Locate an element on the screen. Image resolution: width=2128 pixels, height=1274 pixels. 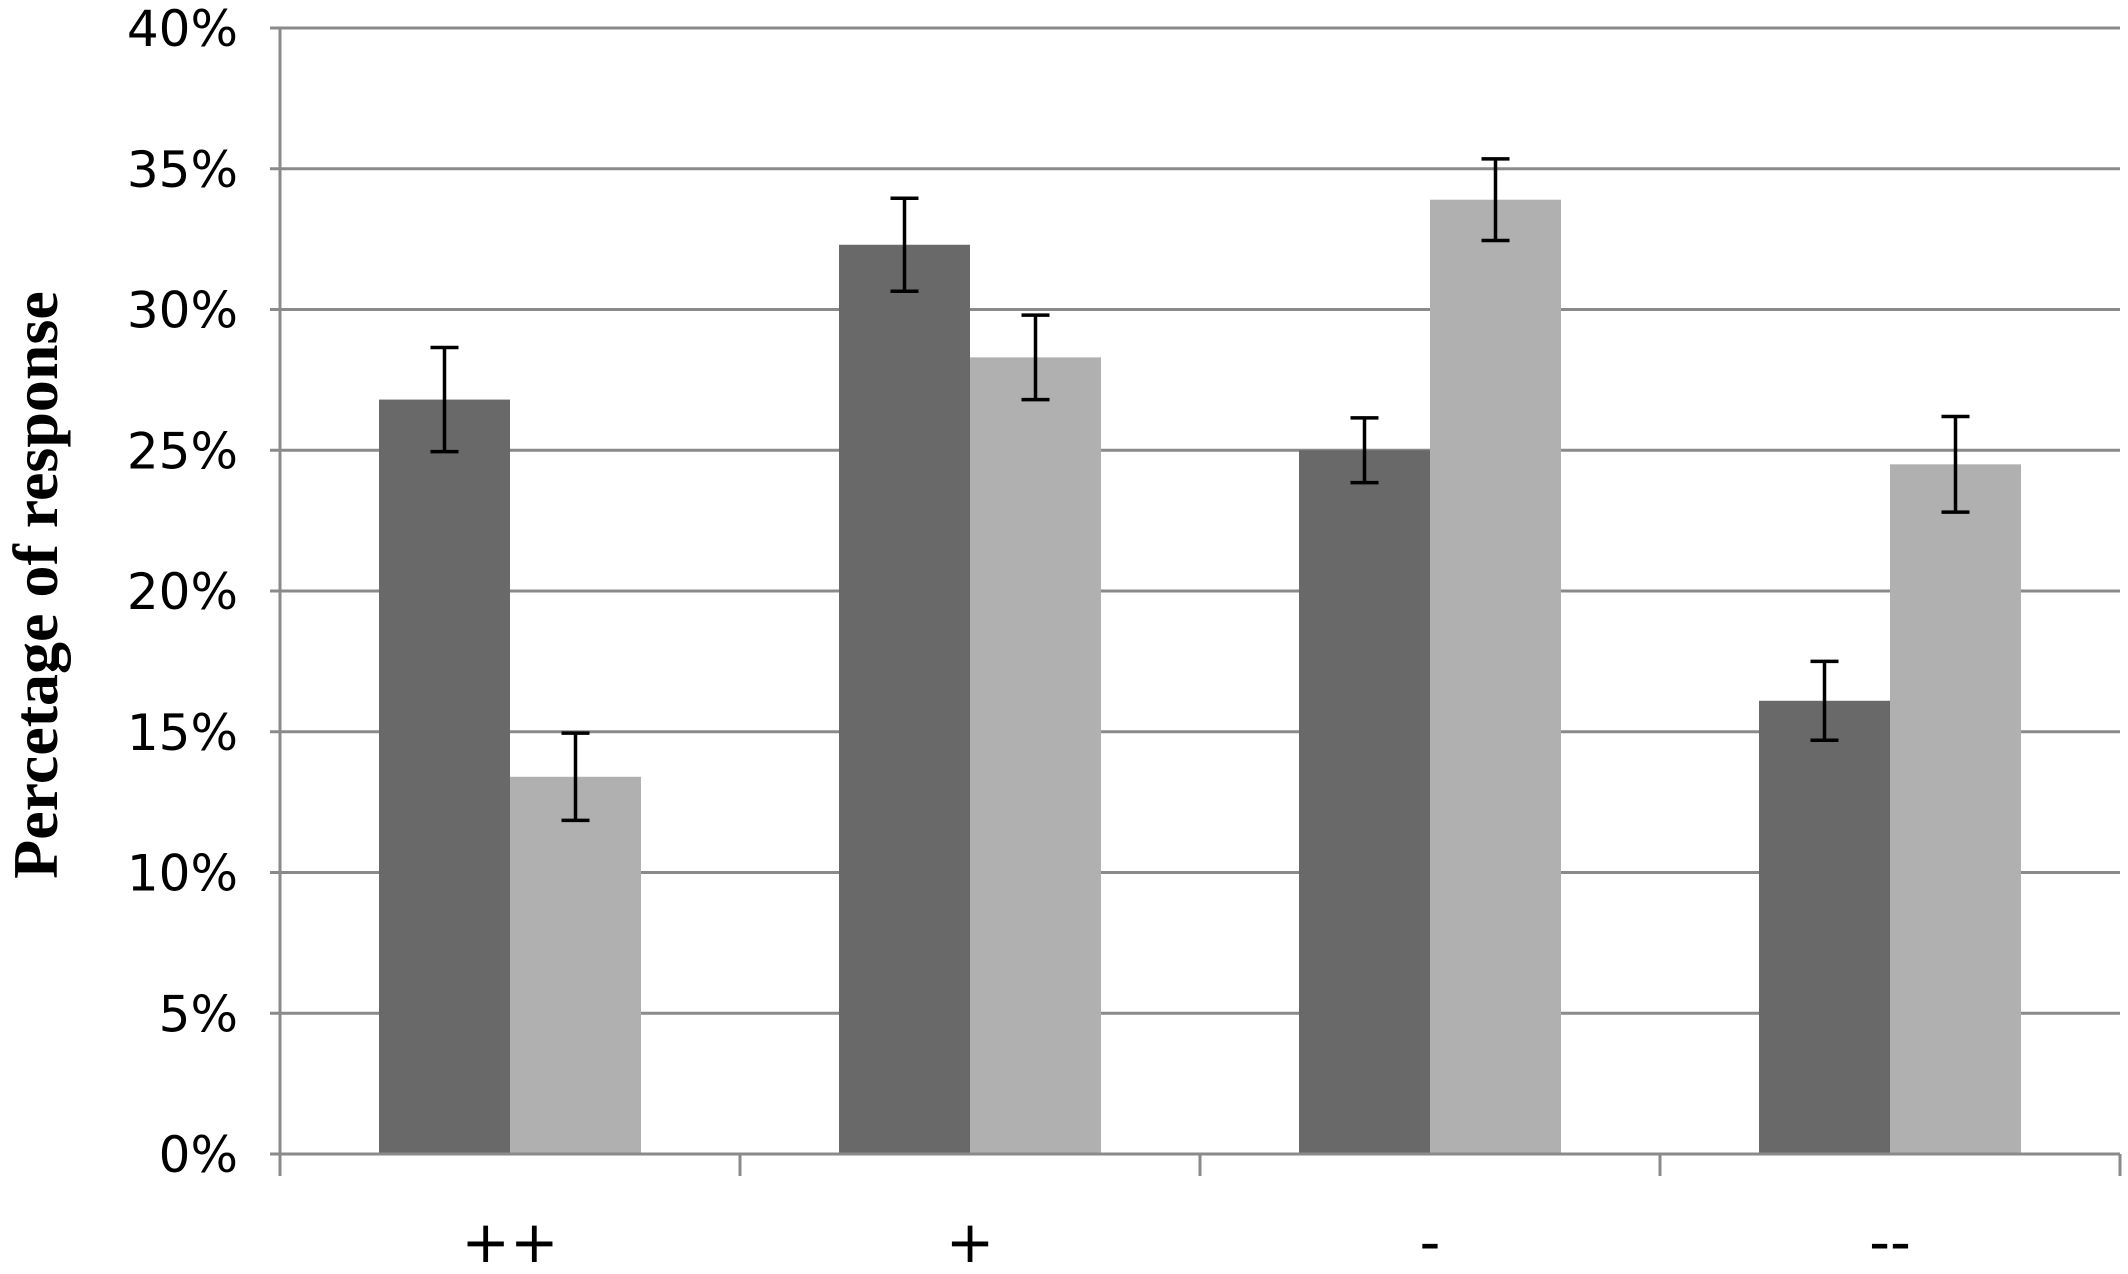
y-tick-label: 35% is located at coordinates (182, 170).